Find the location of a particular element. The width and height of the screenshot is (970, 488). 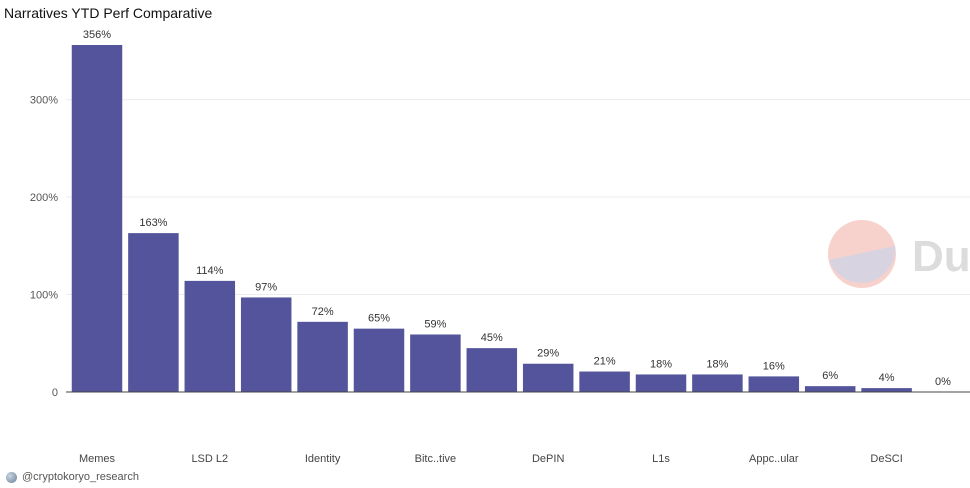

bar-value-label: 0% is located at coordinates (943, 382).